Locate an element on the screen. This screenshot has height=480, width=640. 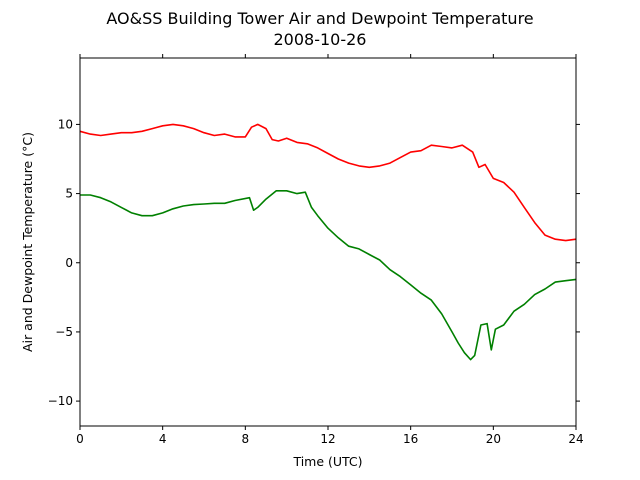
chart-subtitle: 2008-10-26 is located at coordinates (320, 39).